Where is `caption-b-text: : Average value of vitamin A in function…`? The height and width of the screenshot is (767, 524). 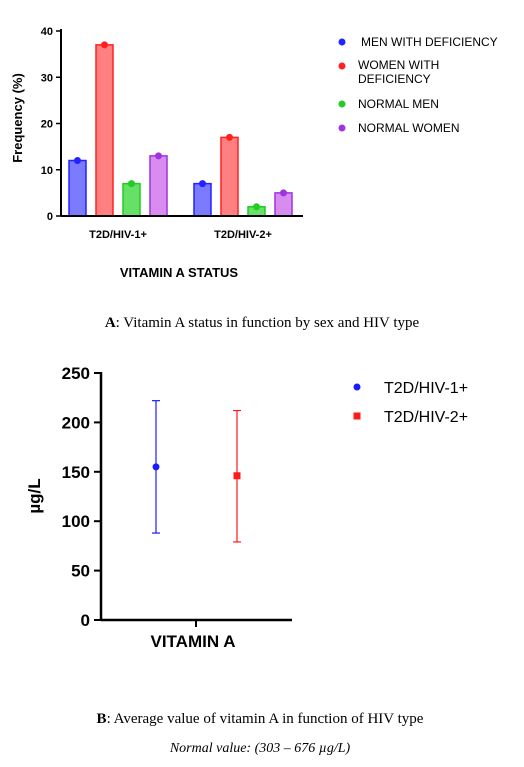
caption-b-text: : Average value of vitamin A in function… is located at coordinates (265, 719).